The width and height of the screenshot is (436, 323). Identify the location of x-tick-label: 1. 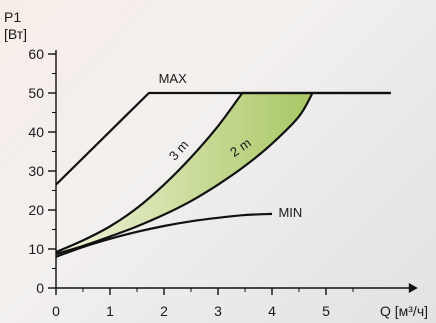
(110, 311).